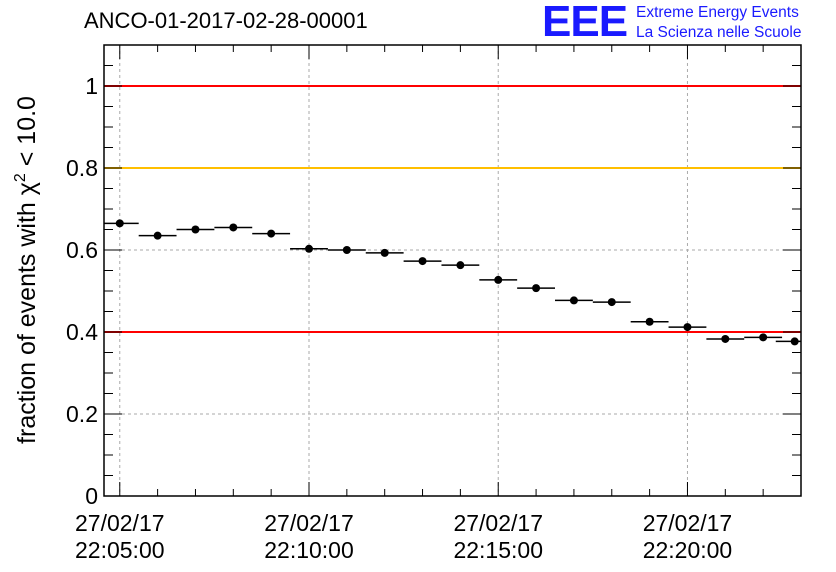 This screenshot has width=836, height=572. What do you see at coordinates (91, 496) in the screenshot?
I see `y-tick-label: 0` at bounding box center [91, 496].